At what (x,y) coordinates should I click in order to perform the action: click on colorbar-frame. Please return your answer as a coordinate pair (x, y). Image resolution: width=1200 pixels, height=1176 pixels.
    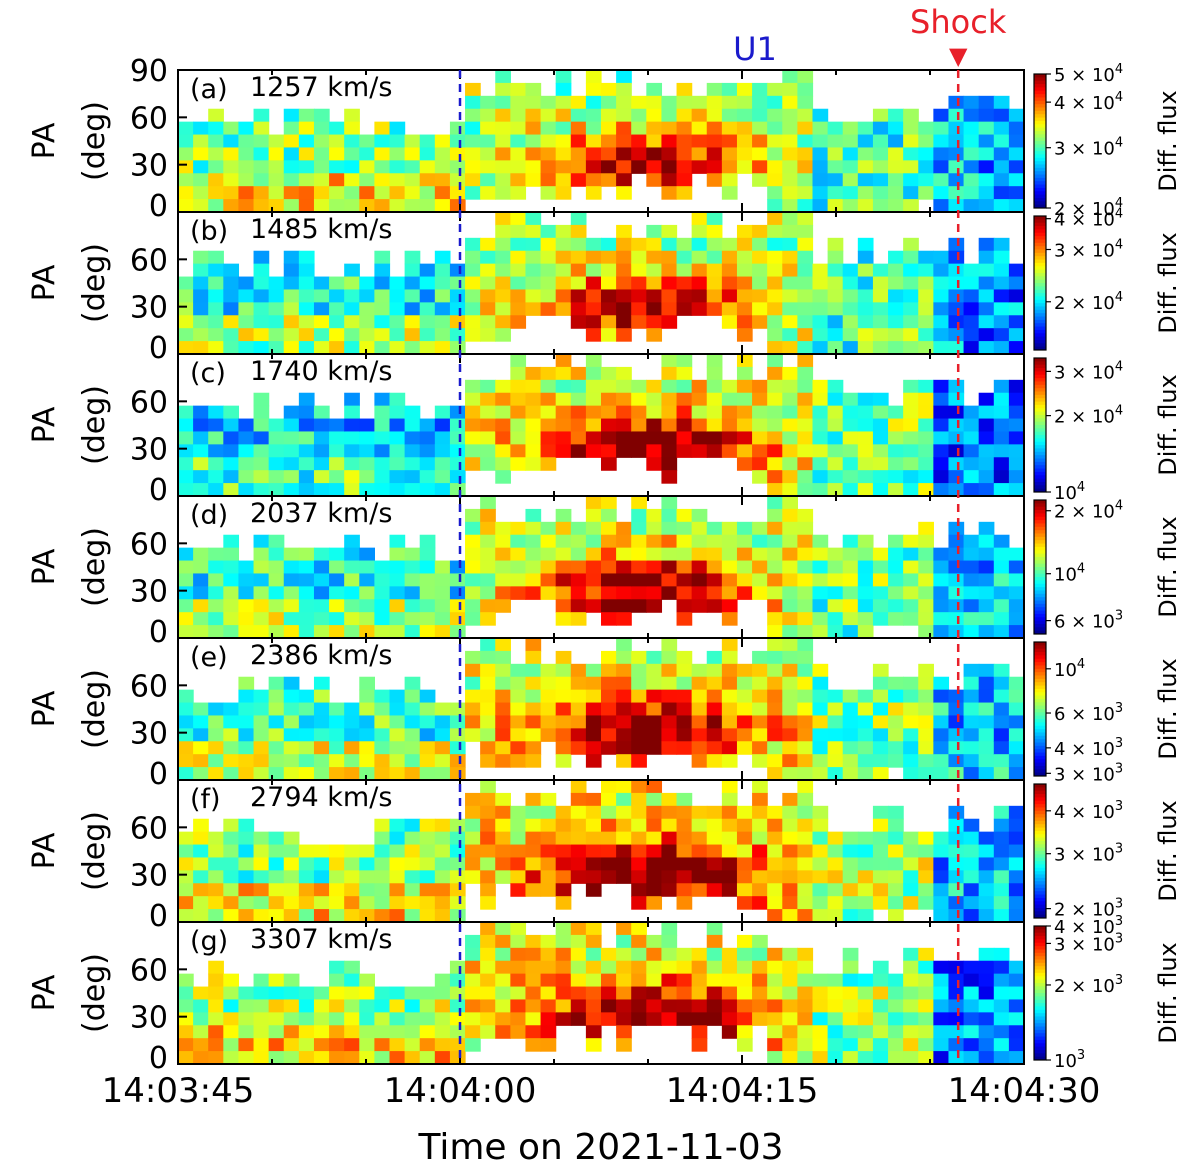
    Looking at the image, I should click on (1040, 993).